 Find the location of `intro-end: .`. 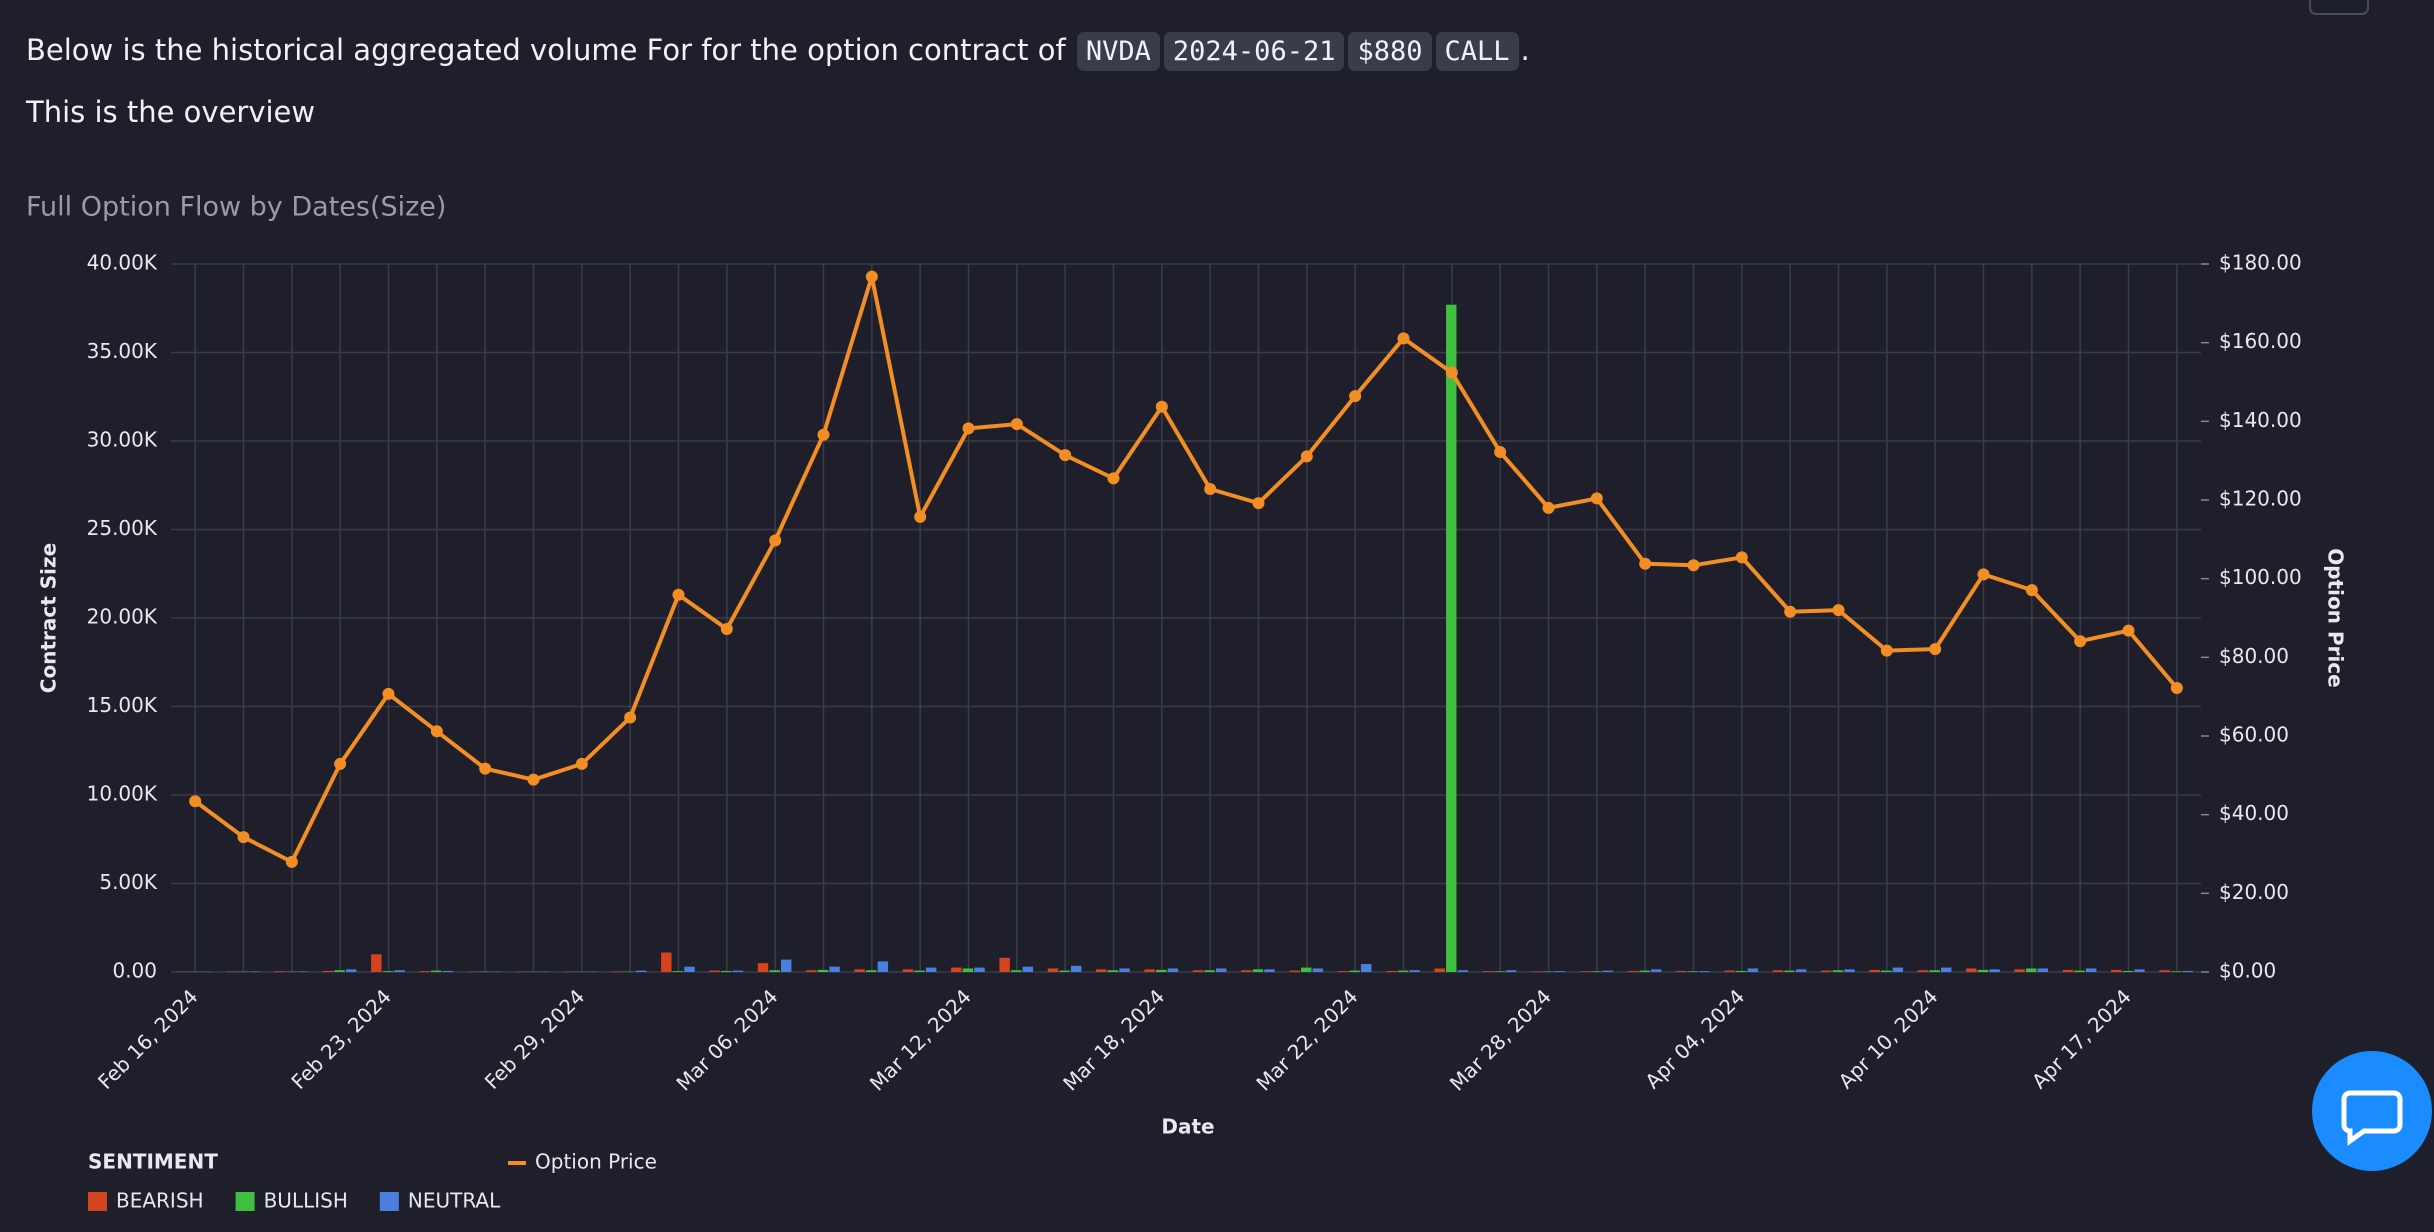

intro-end: . is located at coordinates (1525, 50).